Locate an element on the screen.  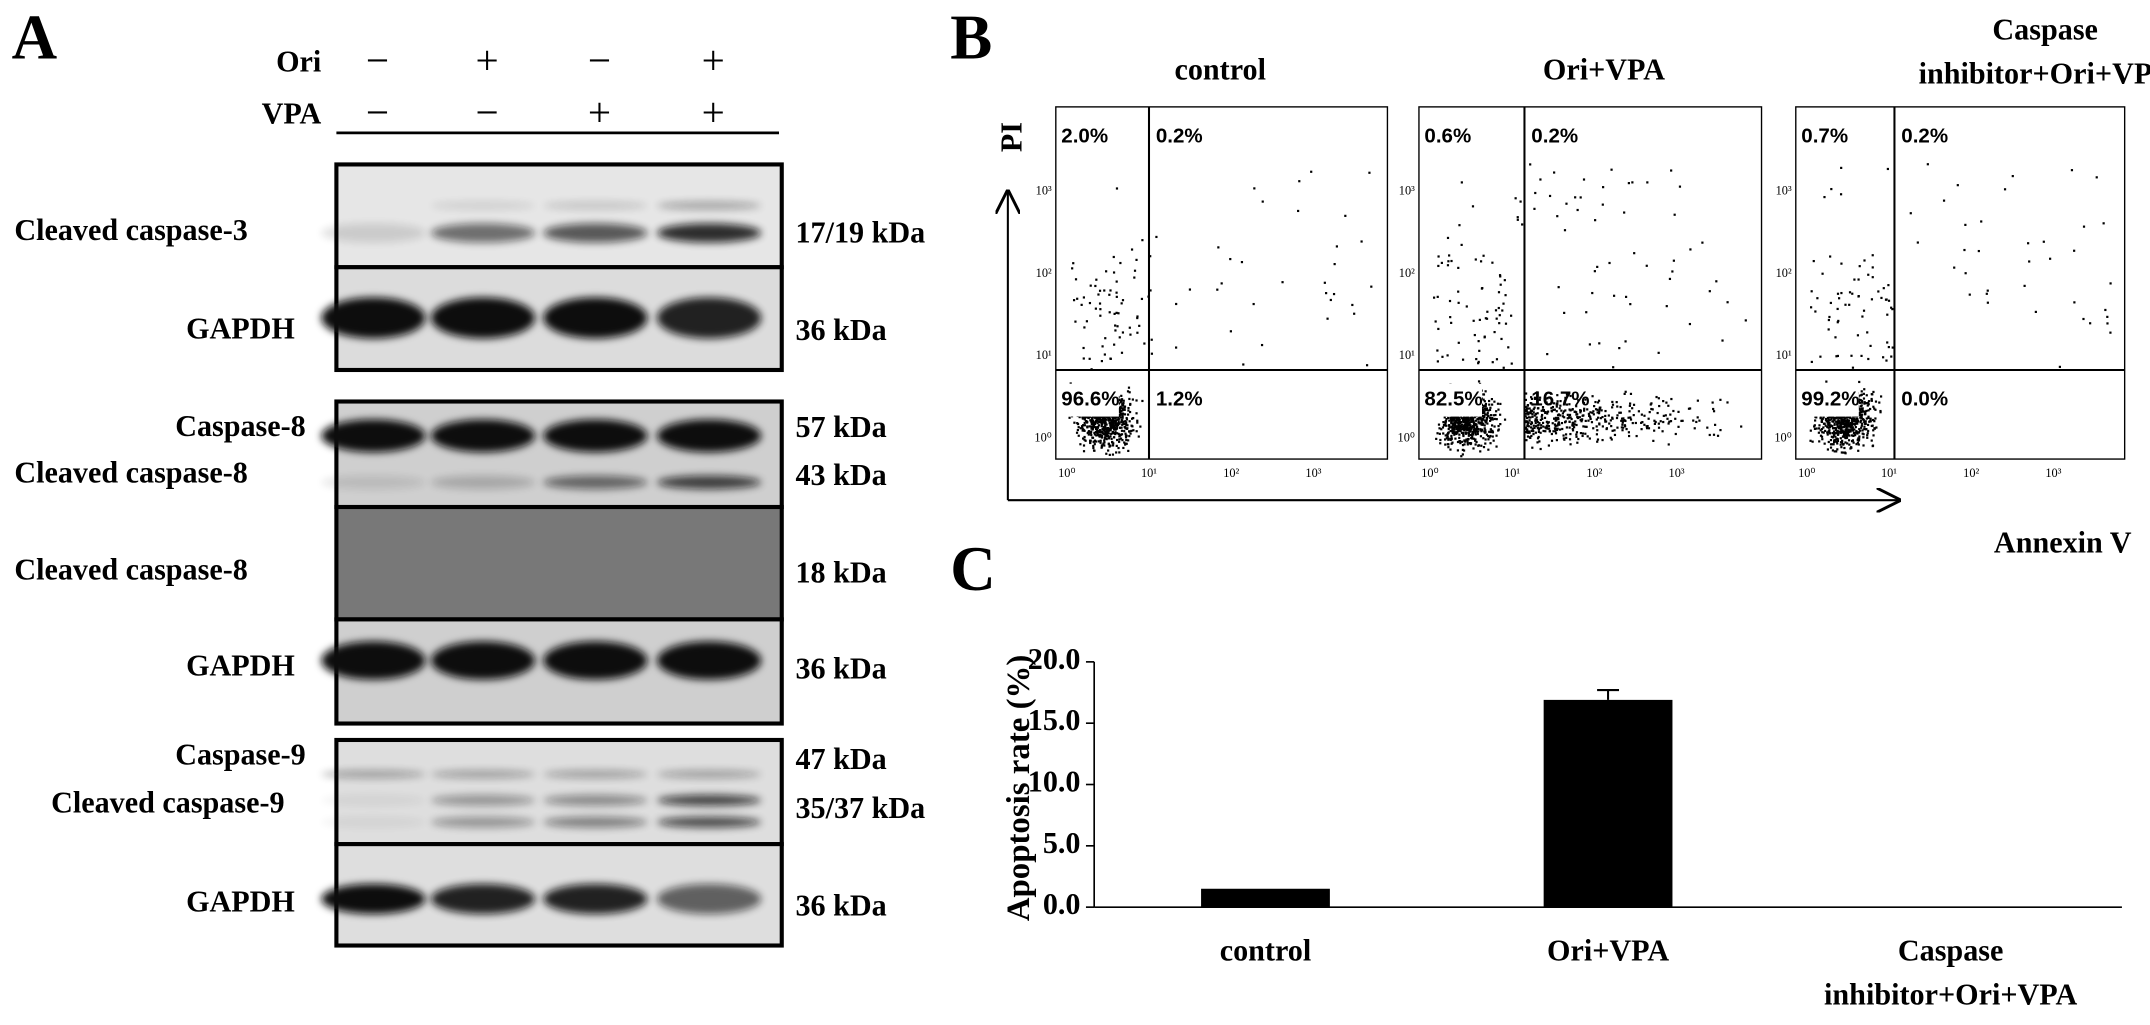
x-tick-label-box: Ori+VPA is located at coordinates (1608, 950).